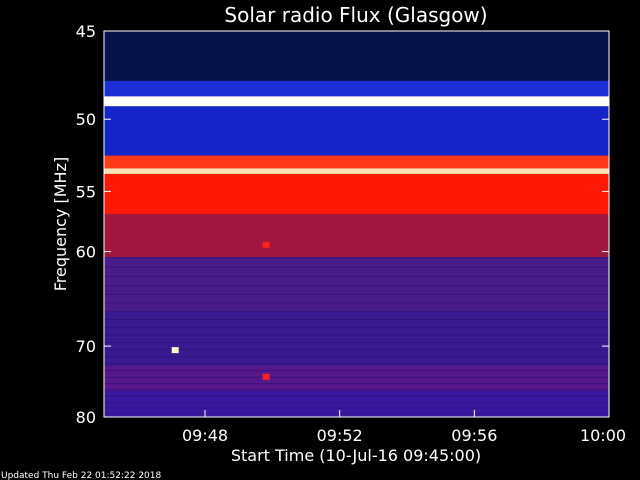 The height and width of the screenshot is (480, 640). What do you see at coordinates (474, 435) in the screenshot?
I see `x-tick-label: 09:56` at bounding box center [474, 435].